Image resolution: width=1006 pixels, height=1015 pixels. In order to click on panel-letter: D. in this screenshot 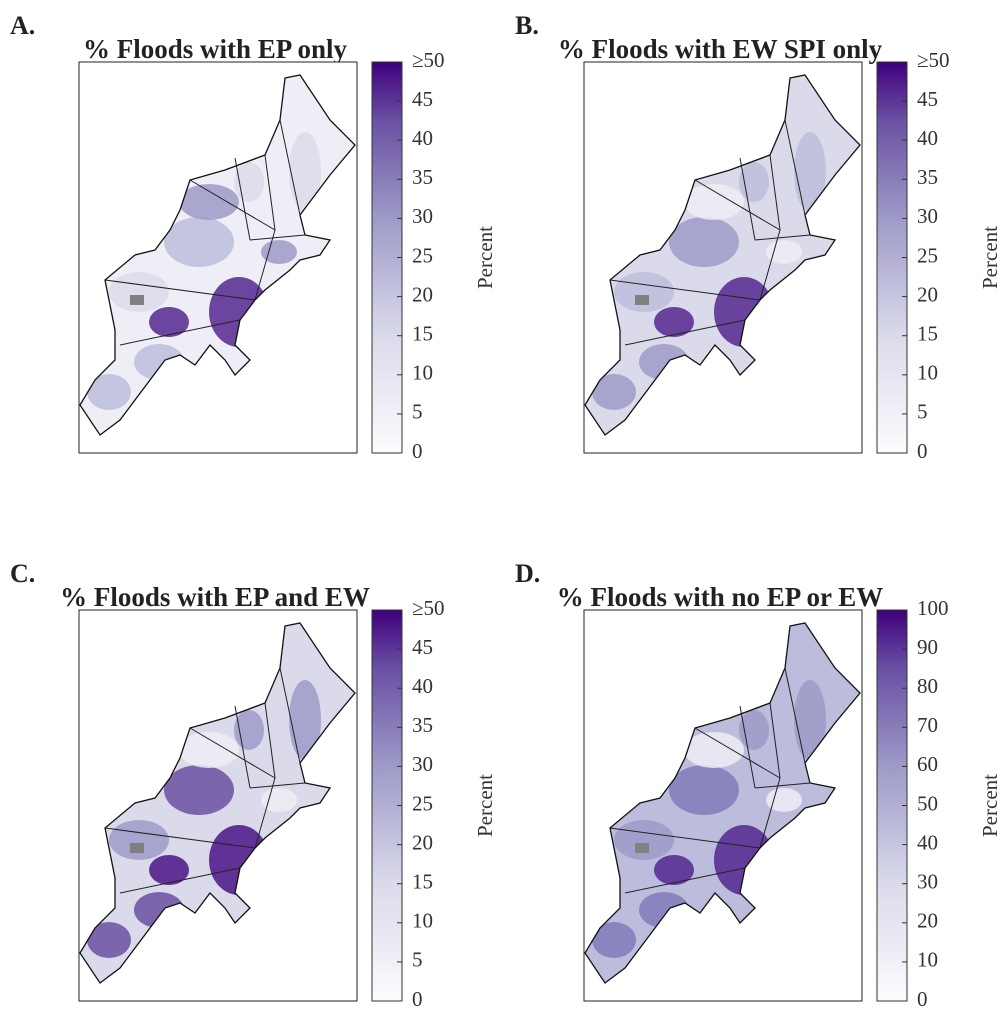, I will do `click(527, 573)`.